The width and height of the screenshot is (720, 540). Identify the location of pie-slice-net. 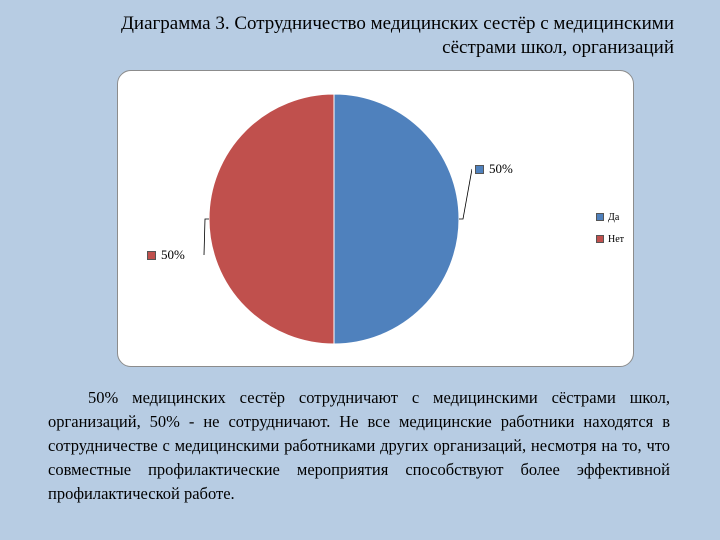
(271, 219).